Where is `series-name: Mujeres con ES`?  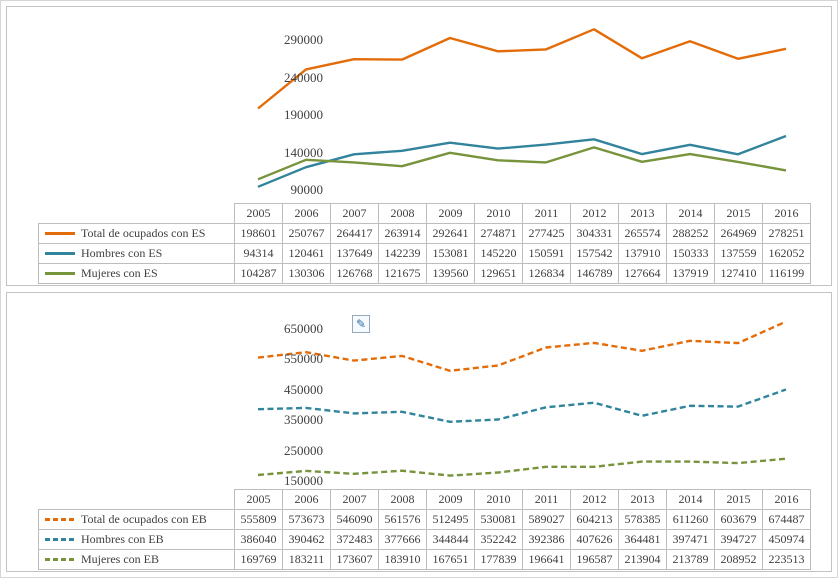
series-name: Mujeres con ES is located at coordinates (119, 273).